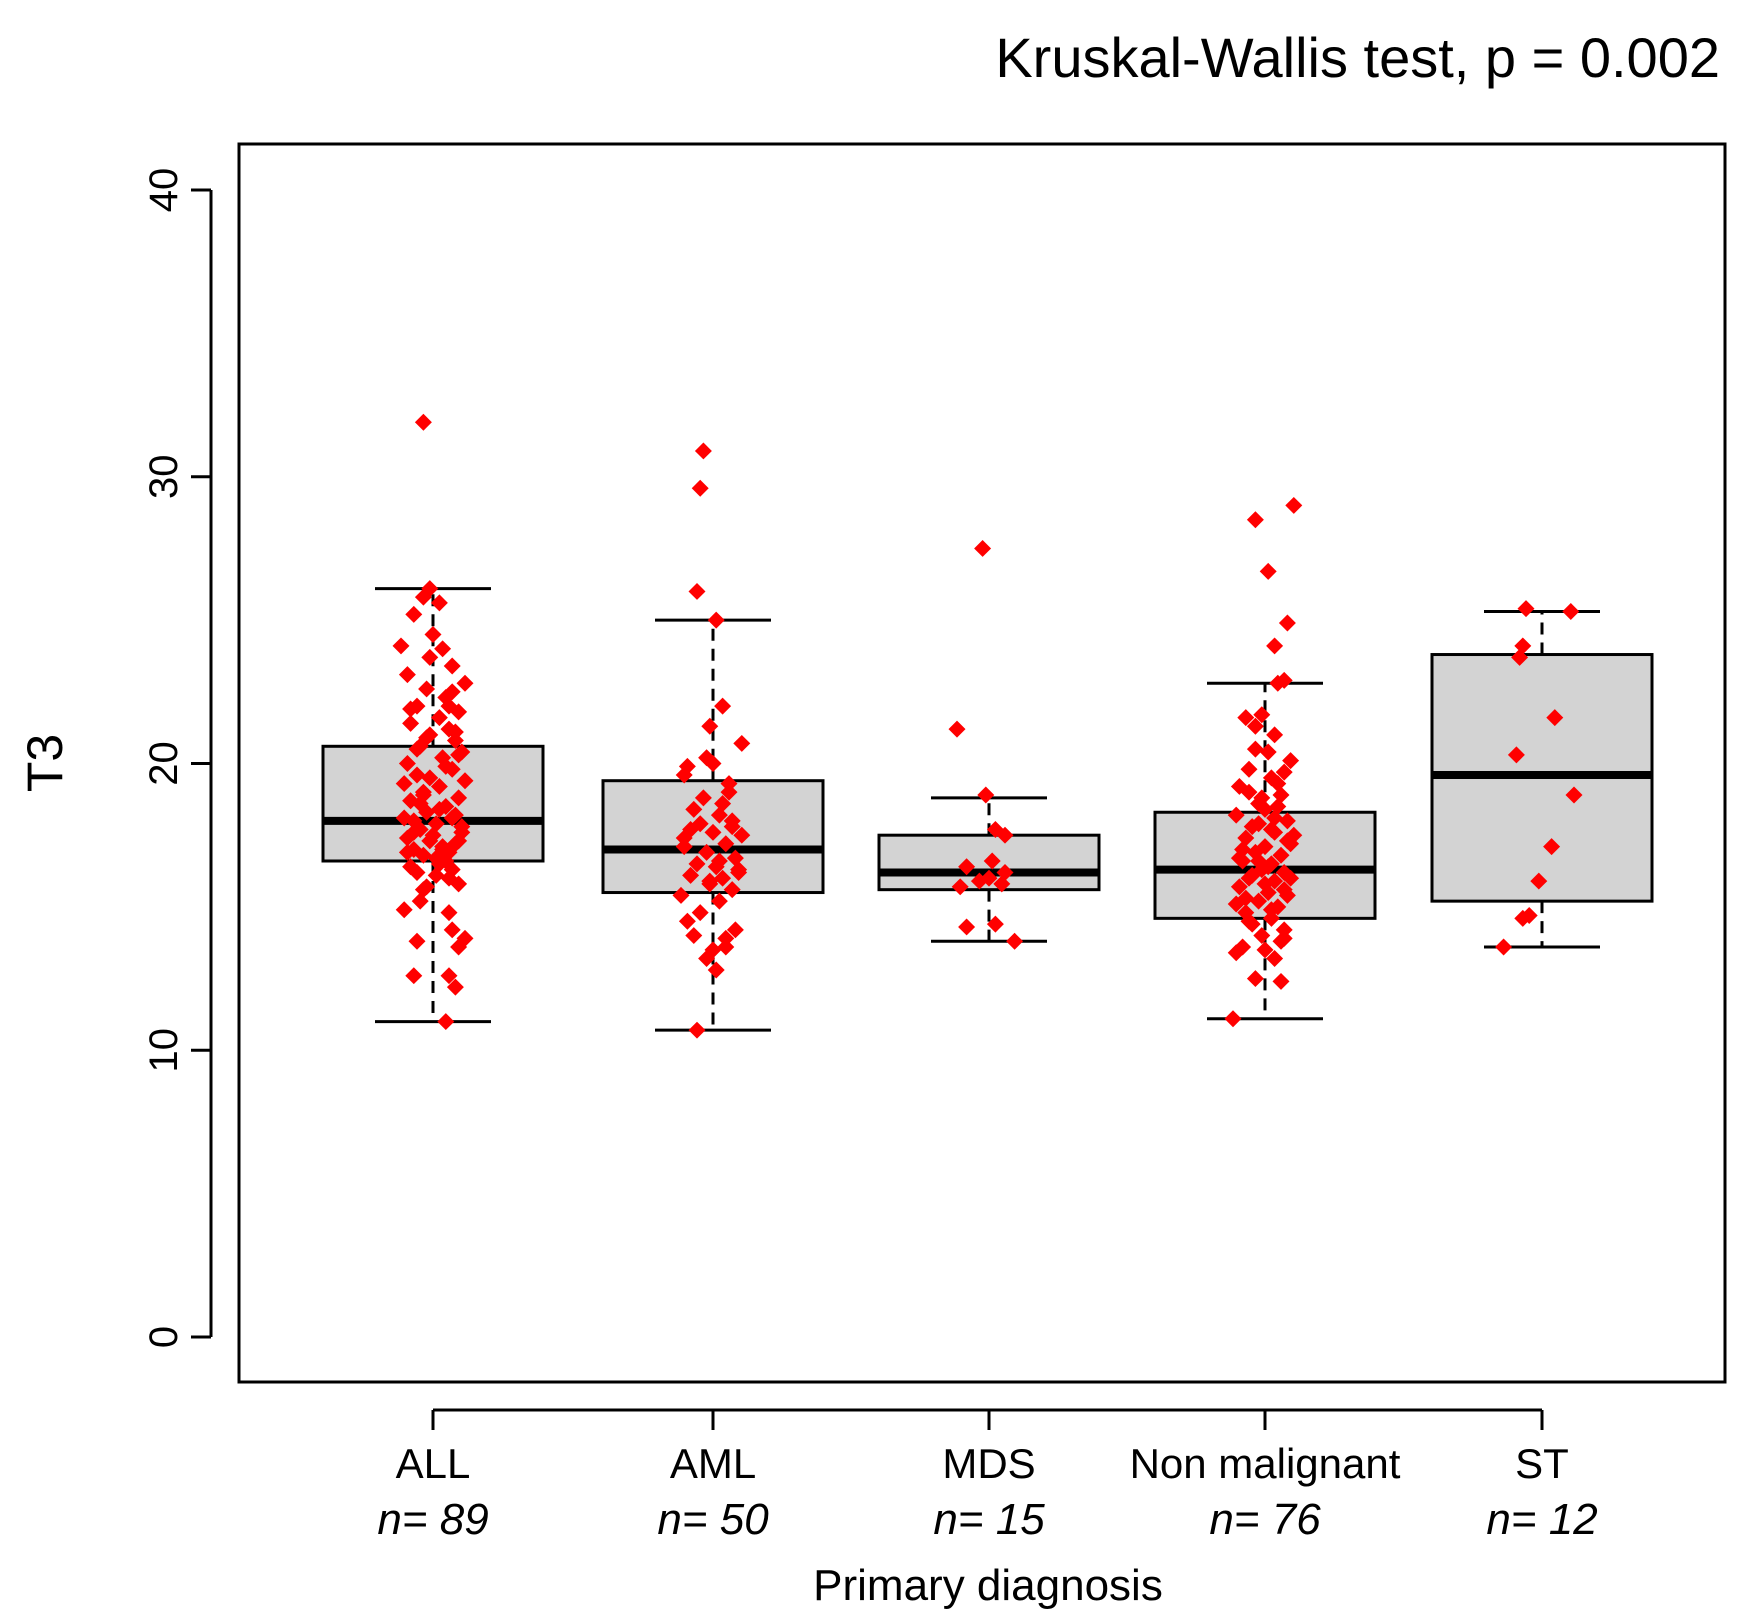 The width and height of the screenshot is (1752, 1616). Describe the element at coordinates (1357, 57) in the screenshot. I see `chart-title: Kruskal-Wallis test, p = 0.002` at that location.